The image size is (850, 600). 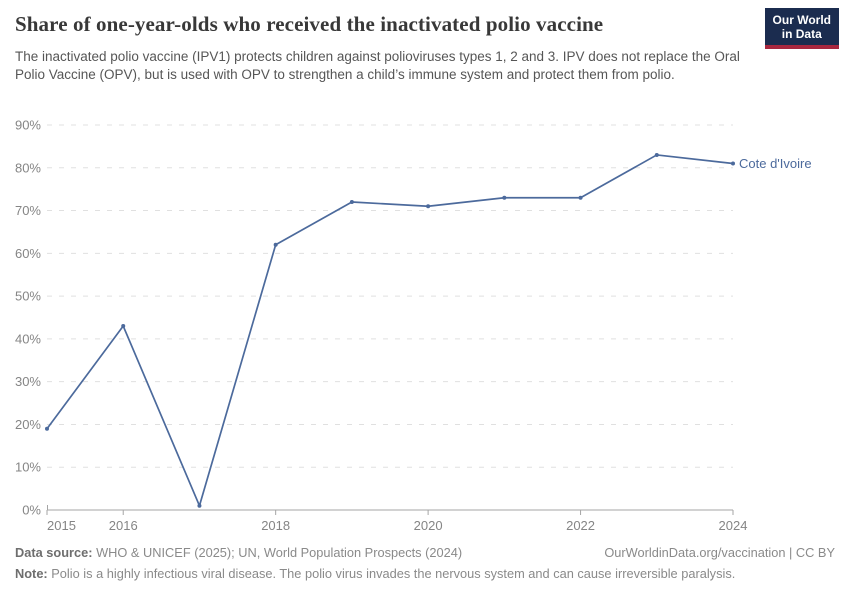 What do you see at coordinates (28, 125) in the screenshot?
I see `y-axis-tick-label: 90%` at bounding box center [28, 125].